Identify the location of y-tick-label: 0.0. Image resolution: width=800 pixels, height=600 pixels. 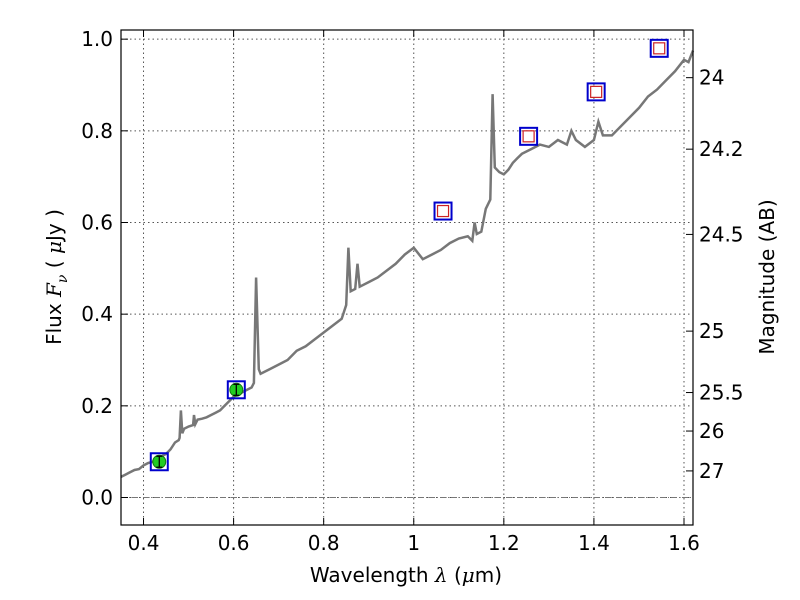
(97, 498).